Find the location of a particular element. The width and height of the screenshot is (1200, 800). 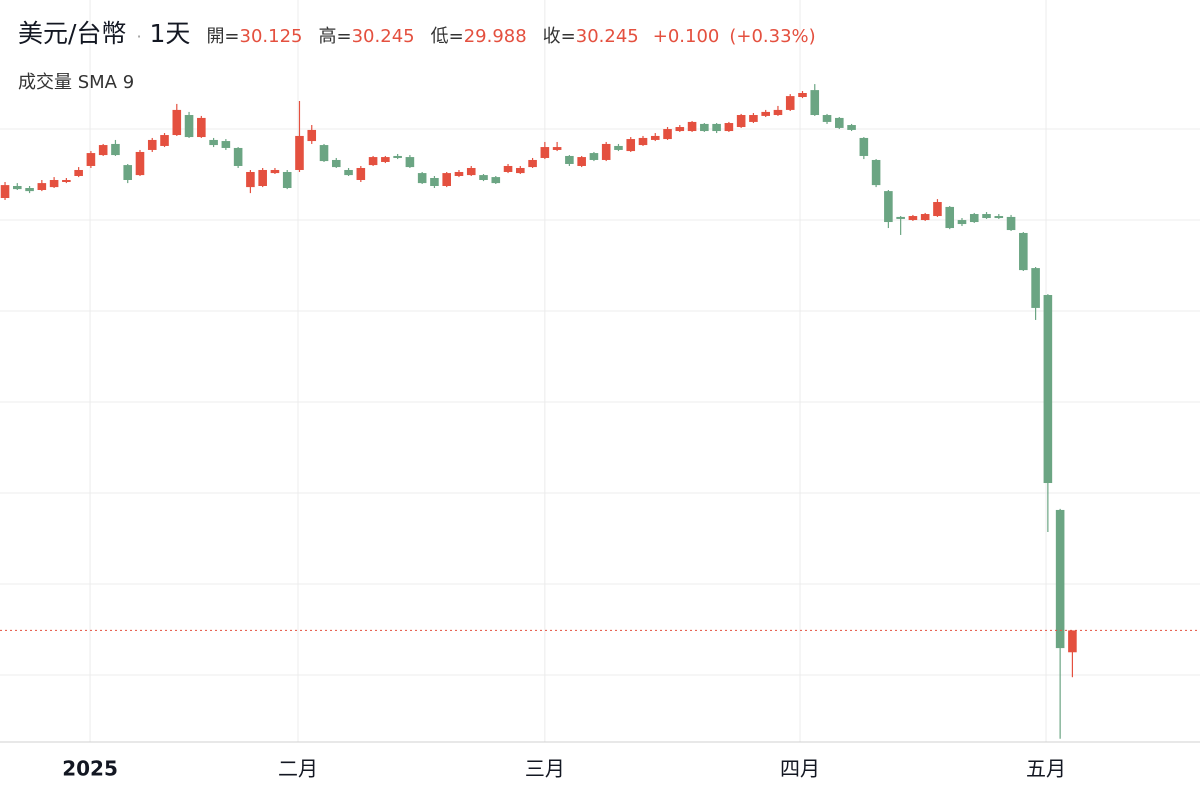

ohlc-low: 低=29.988 is located at coordinates (479, 35).